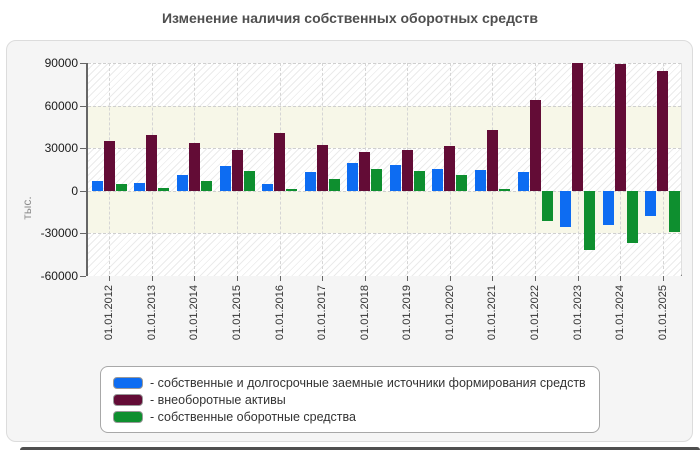  Describe the element at coordinates (237, 313) in the screenshot. I see `x-axis-label: 01.01.2015` at that location.